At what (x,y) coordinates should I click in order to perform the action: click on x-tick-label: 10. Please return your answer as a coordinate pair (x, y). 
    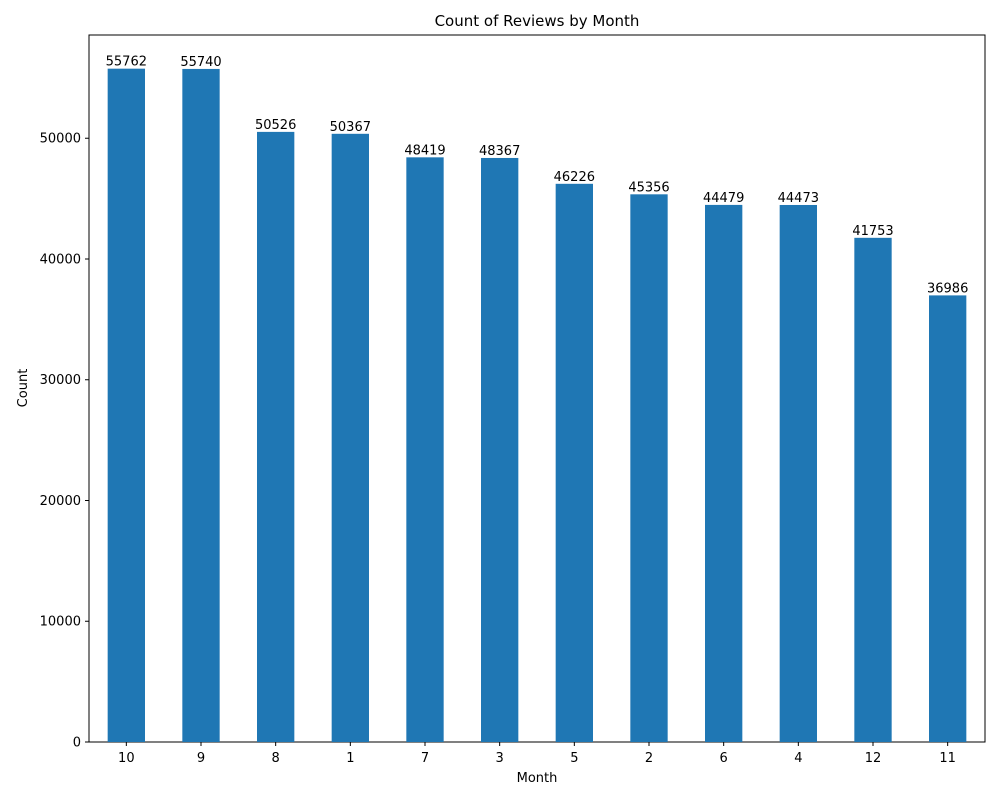
    Looking at the image, I should click on (126, 758).